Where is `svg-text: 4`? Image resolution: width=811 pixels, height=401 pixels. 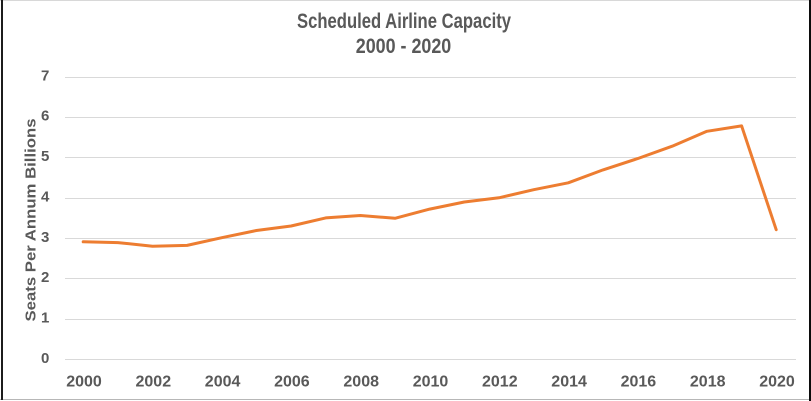 svg-text: 4 is located at coordinates (45, 196).